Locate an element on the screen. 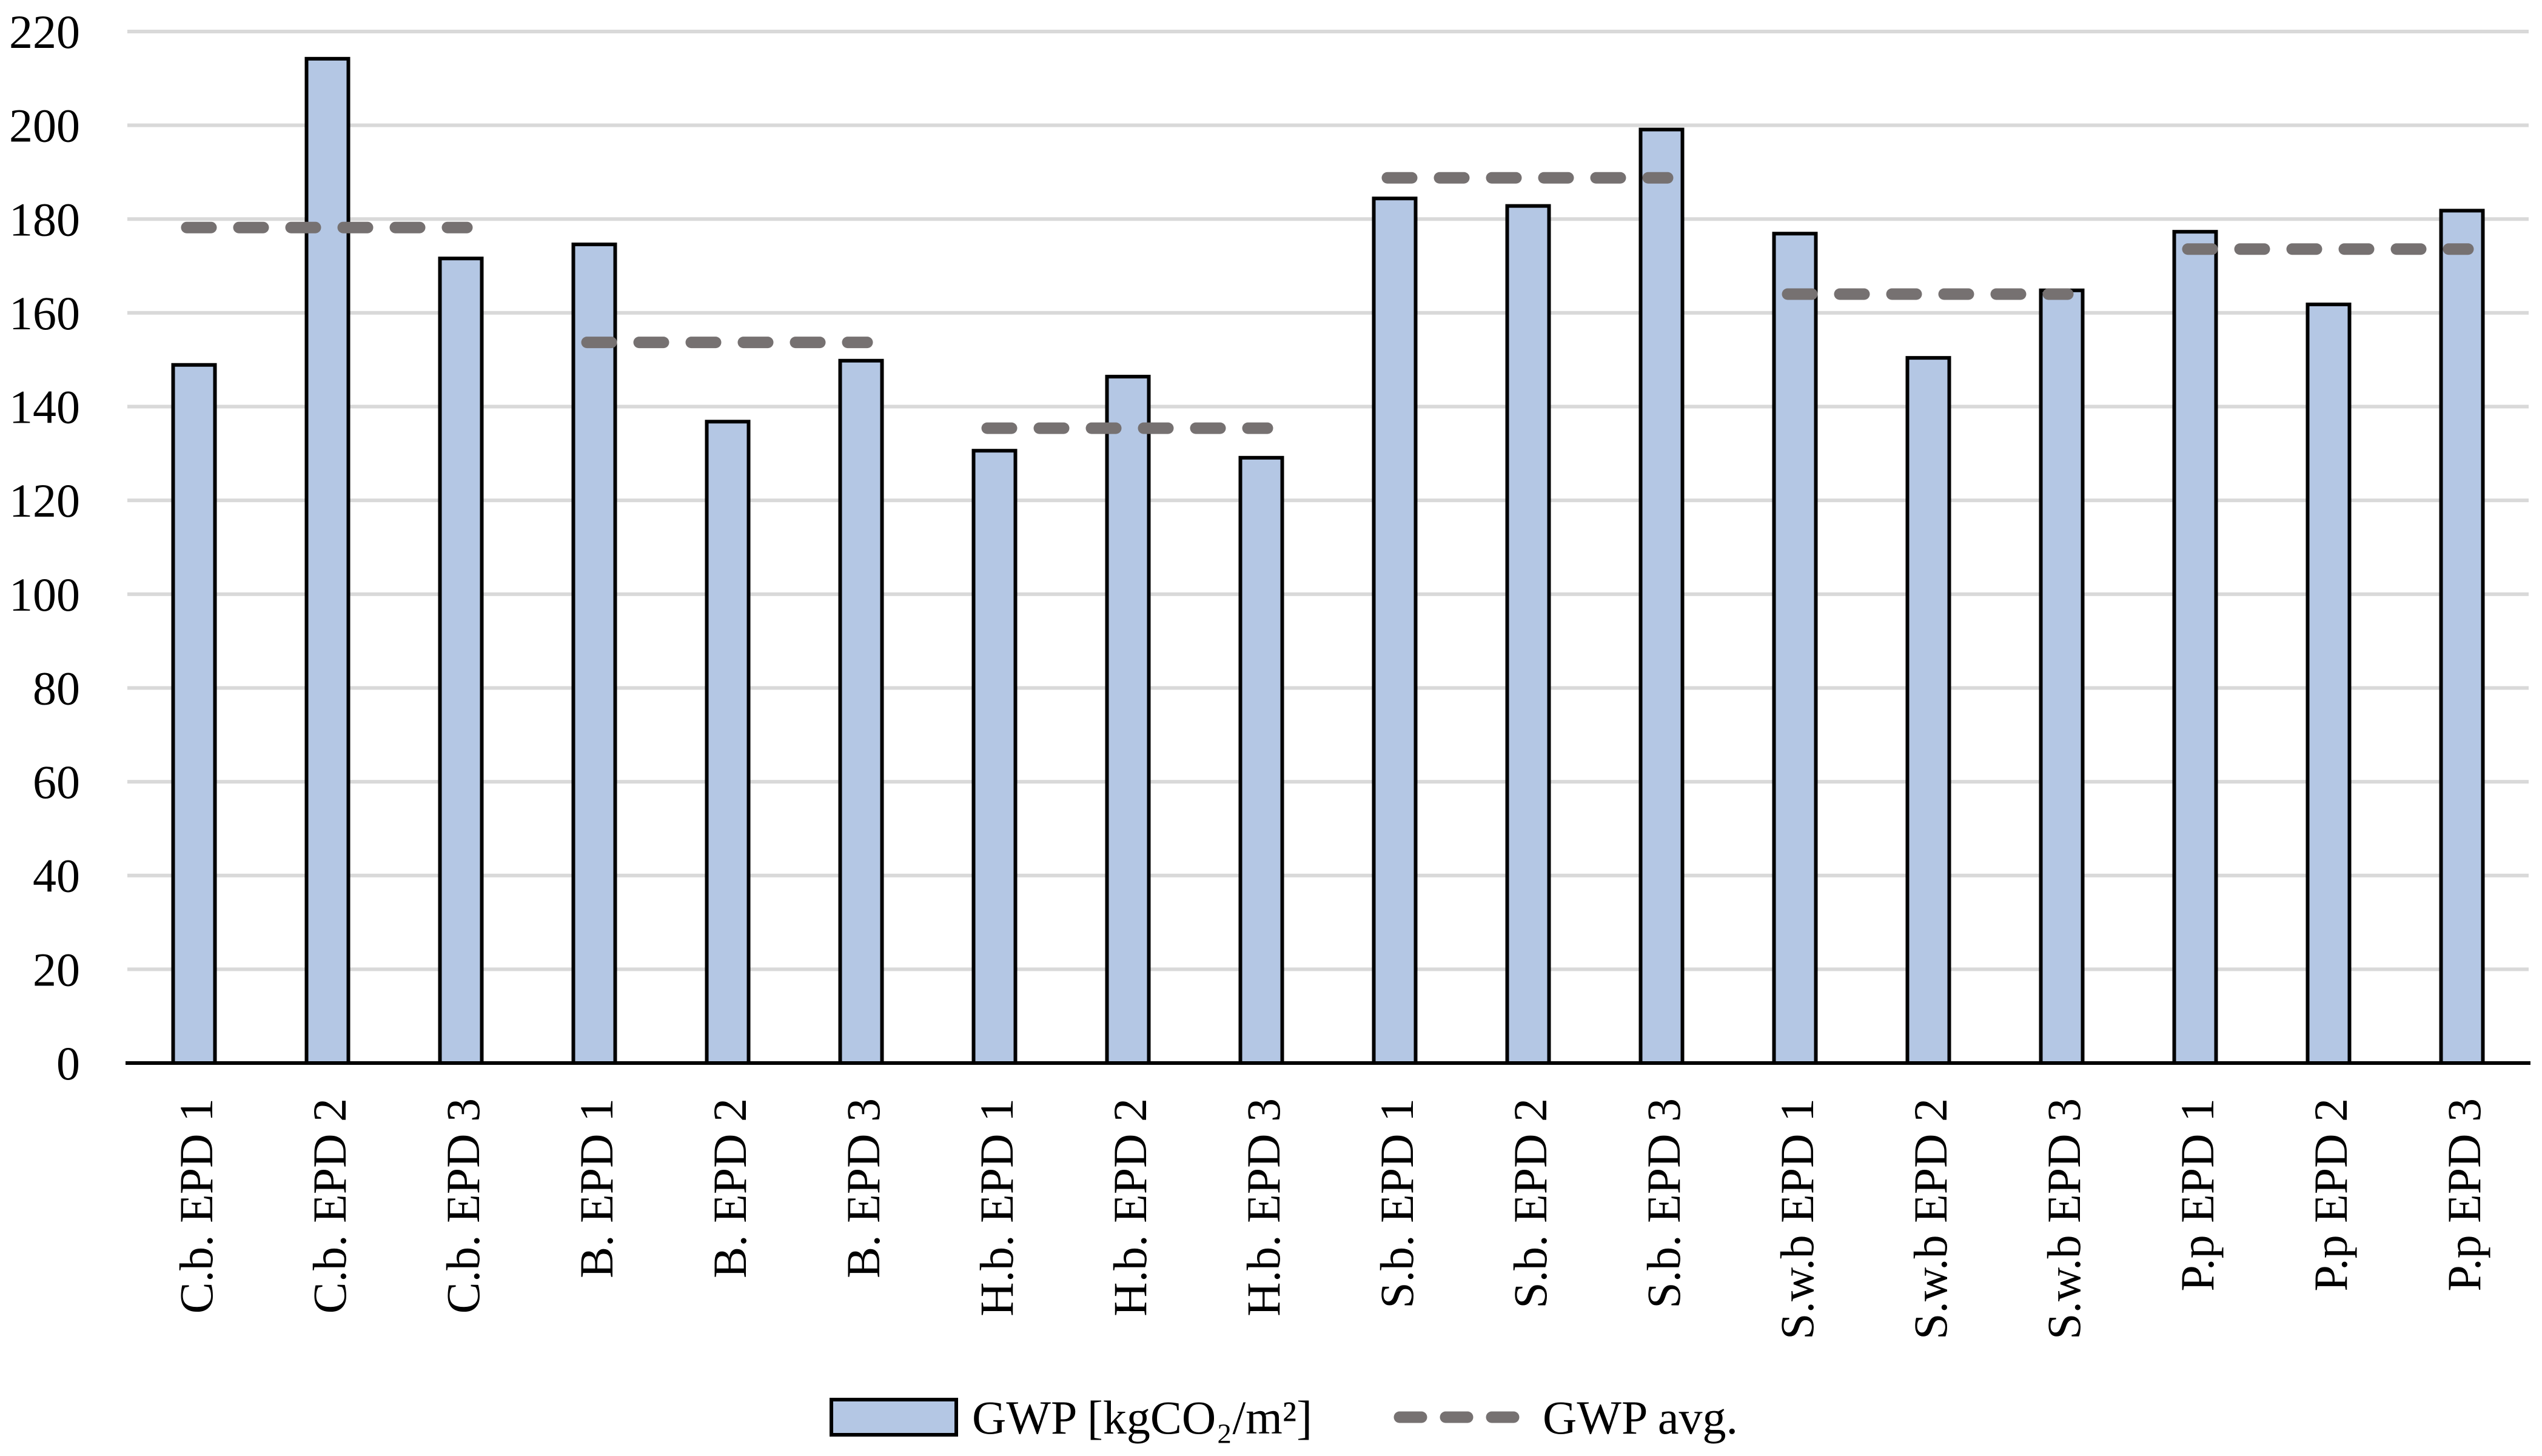 The height and width of the screenshot is (1456, 2542). x-tick-label-b-epd-3: B. EPD 3 is located at coordinates (863, 1188).